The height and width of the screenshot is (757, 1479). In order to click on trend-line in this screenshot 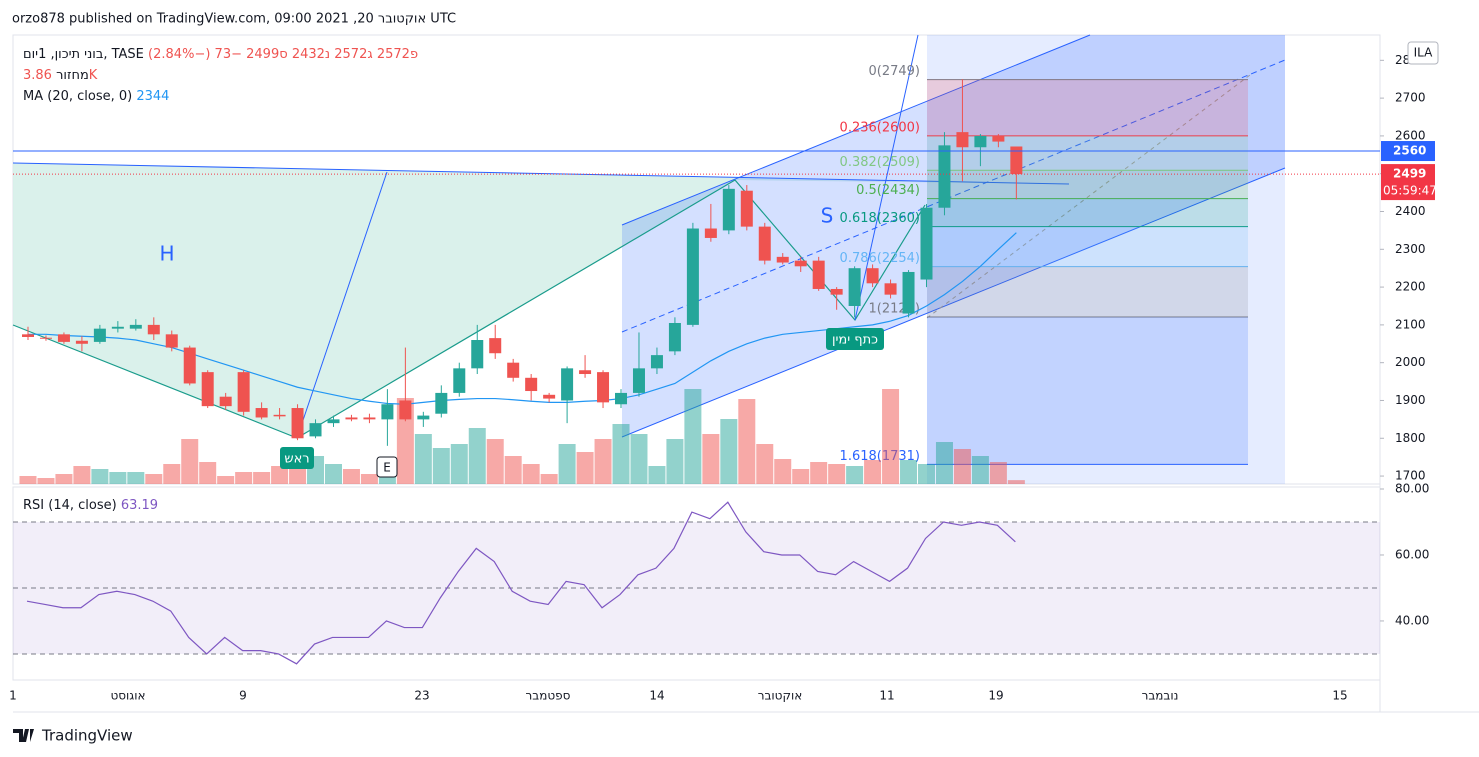, I will do `click(886, 177)`.